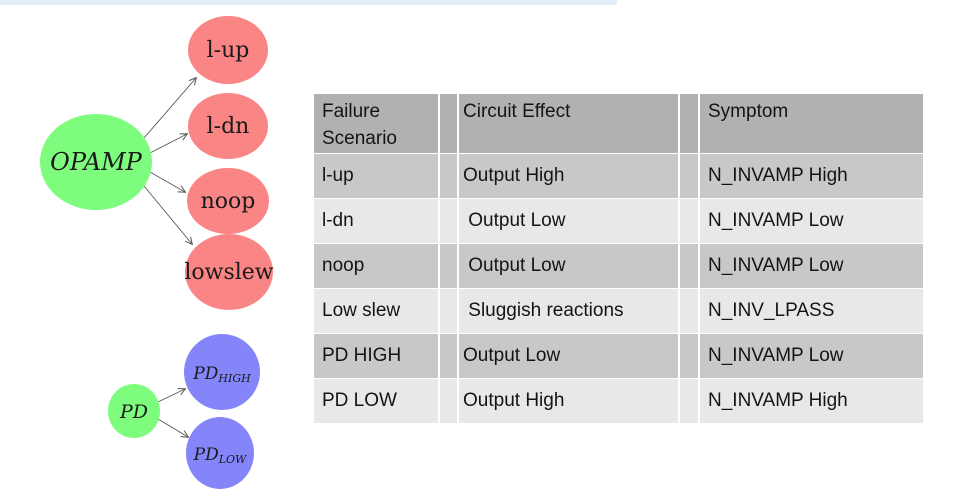  I want to click on node-lowslew-label: lowslew, so click(228, 272).